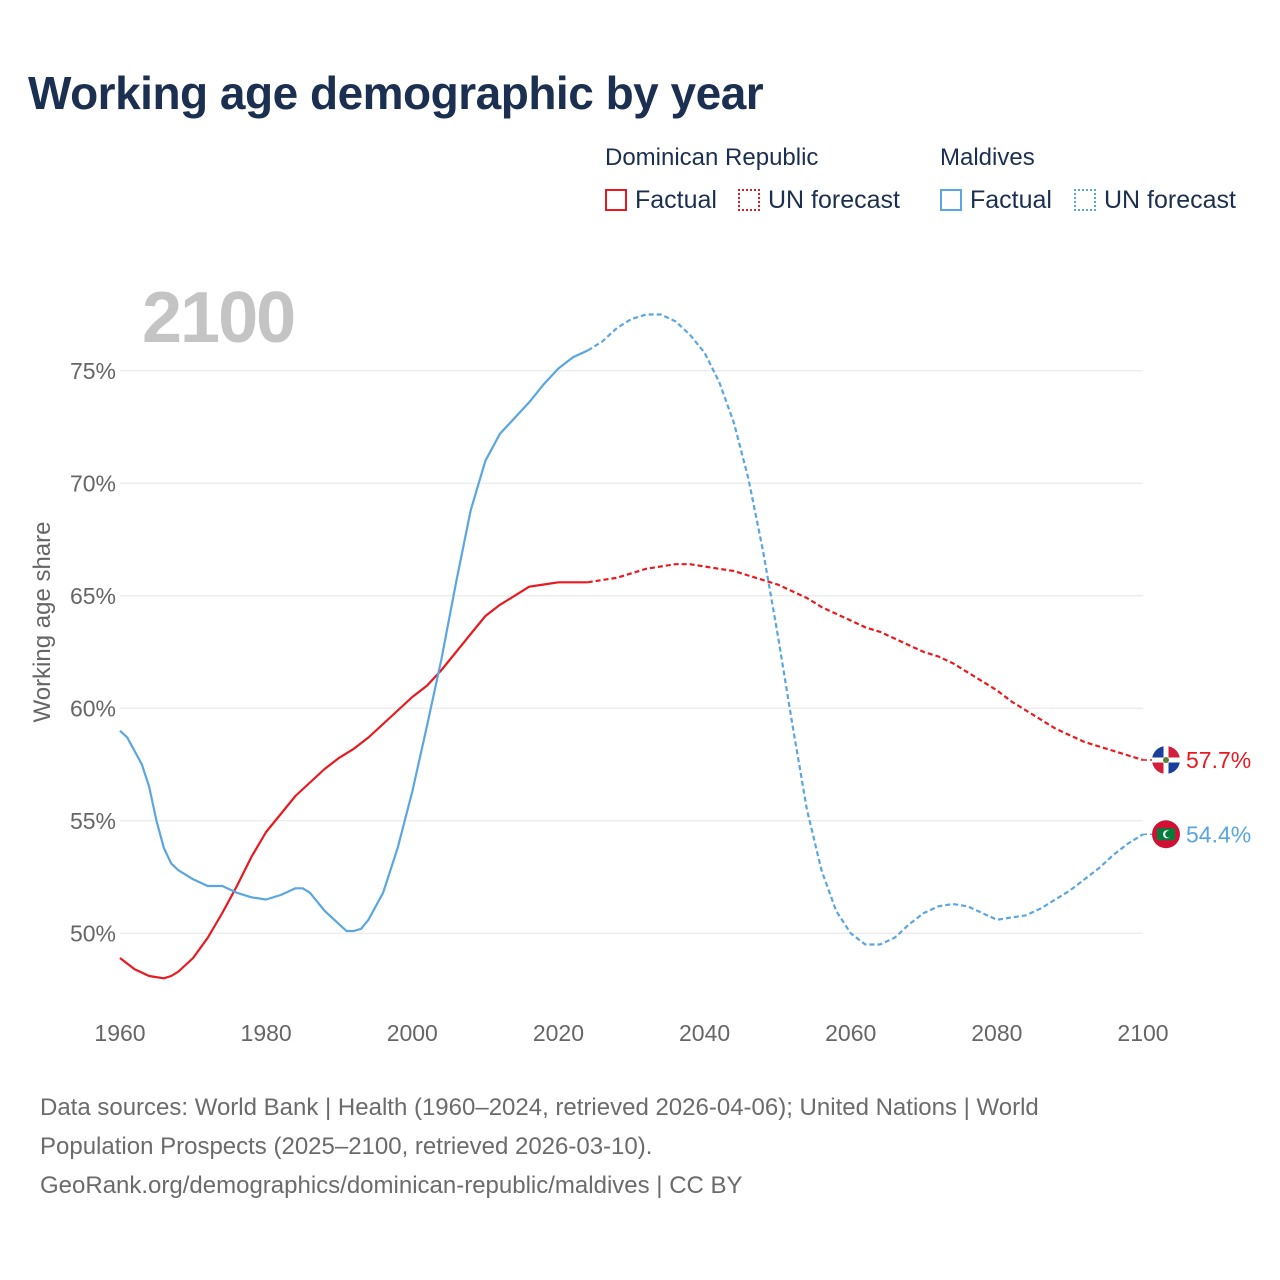 The height and width of the screenshot is (1280, 1280). Describe the element at coordinates (119, 1033) in the screenshot. I see `x-tick-label: 1960` at that location.